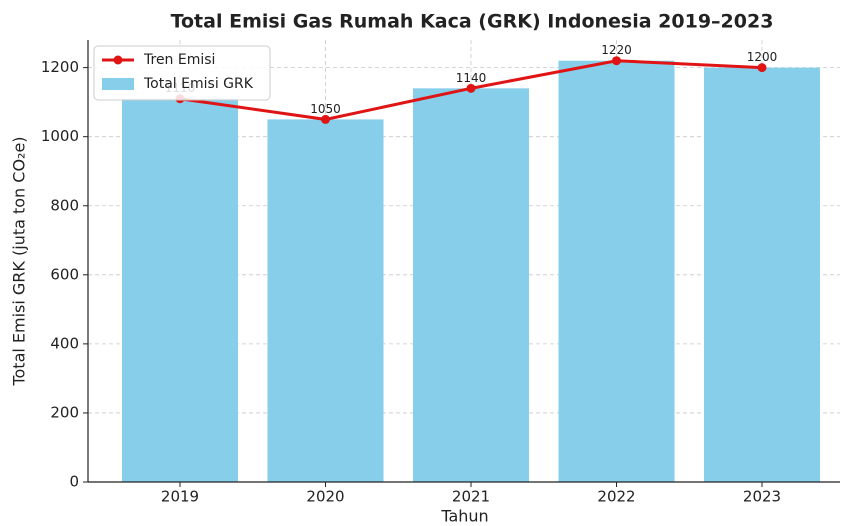  Describe the element at coordinates (471, 497) in the screenshot. I see `x-tick-label: 2021` at that location.